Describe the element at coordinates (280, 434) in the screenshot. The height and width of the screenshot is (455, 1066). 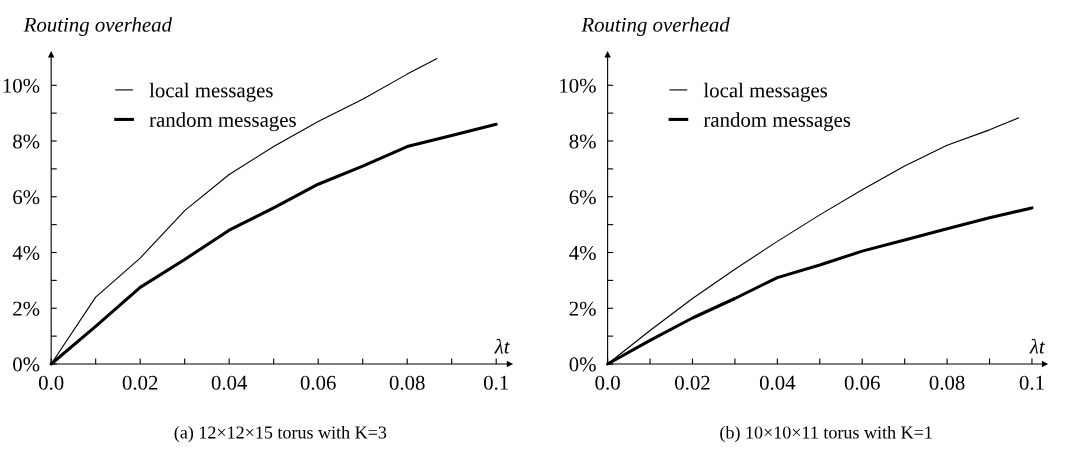
I see `text: (a) 12×12×15 torus with K=3` at that location.